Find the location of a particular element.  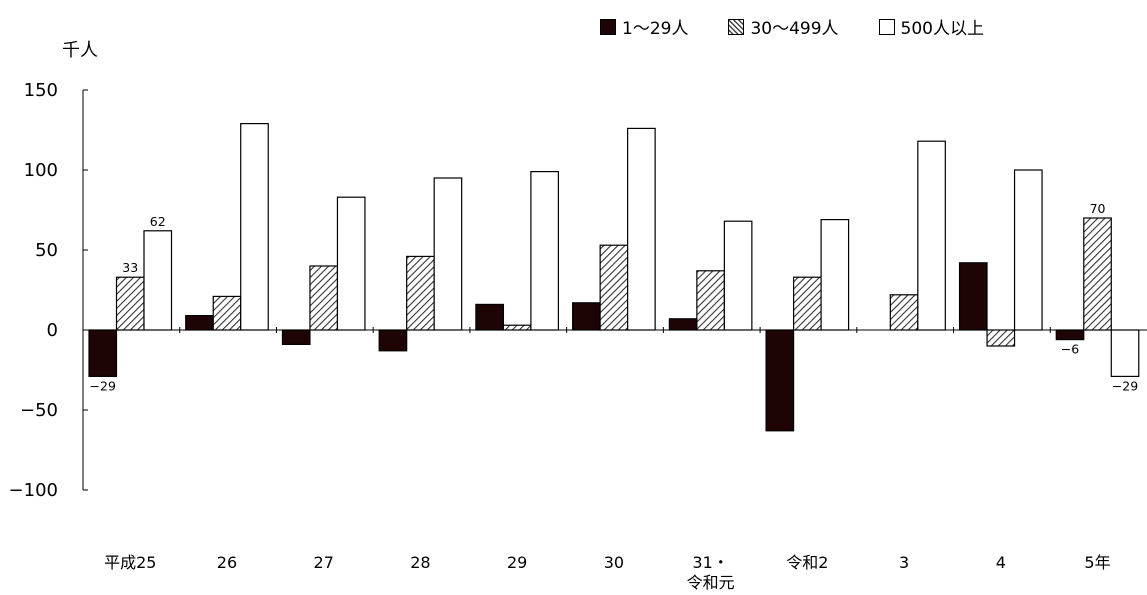

x-tick-label-6-1: 令和元 is located at coordinates (711, 582).